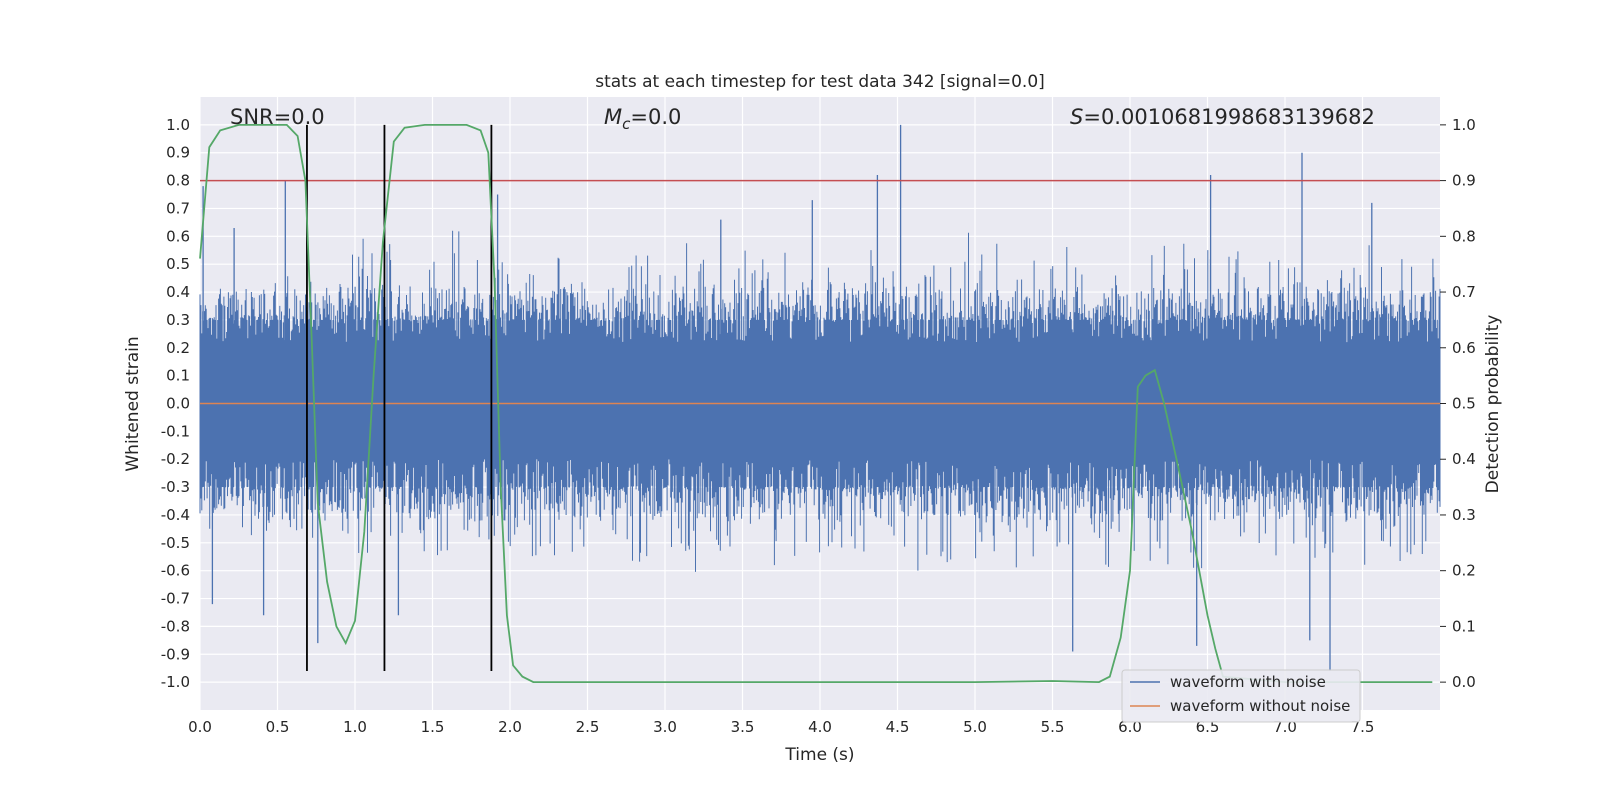 The width and height of the screenshot is (1600, 800). Describe the element at coordinates (1464, 292) in the screenshot. I see `y-right-tick-label: 0.7` at that location.